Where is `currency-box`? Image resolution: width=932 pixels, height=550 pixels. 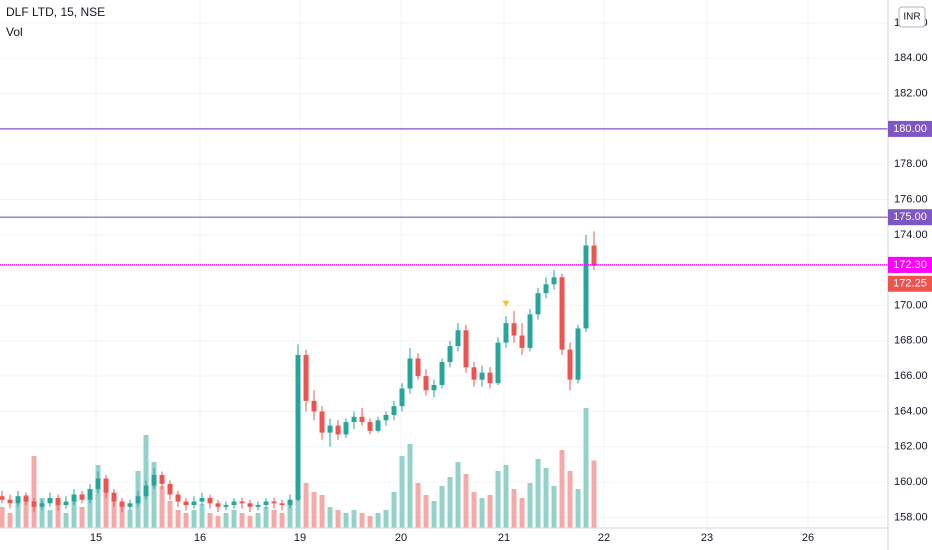 currency-box is located at coordinates (912, 17).